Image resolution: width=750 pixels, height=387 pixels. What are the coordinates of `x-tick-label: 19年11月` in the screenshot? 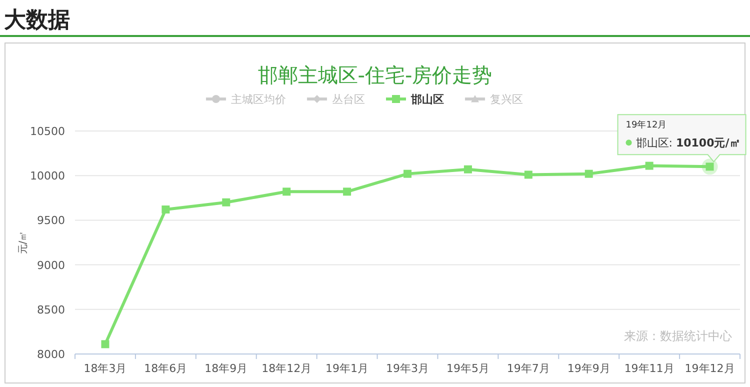 It's located at (649, 368).